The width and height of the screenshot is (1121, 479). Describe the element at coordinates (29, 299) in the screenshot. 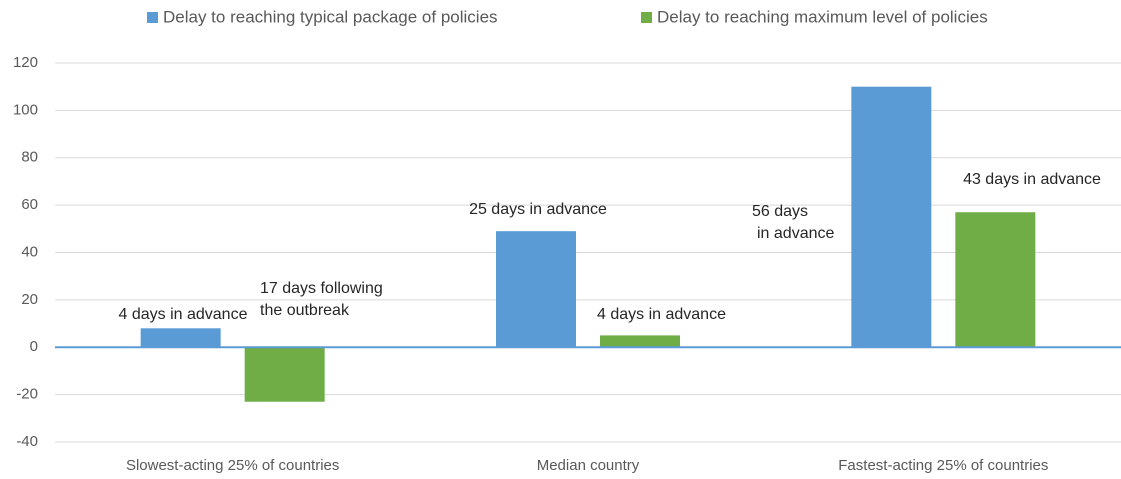

I see `y-tick-label: 20` at that location.